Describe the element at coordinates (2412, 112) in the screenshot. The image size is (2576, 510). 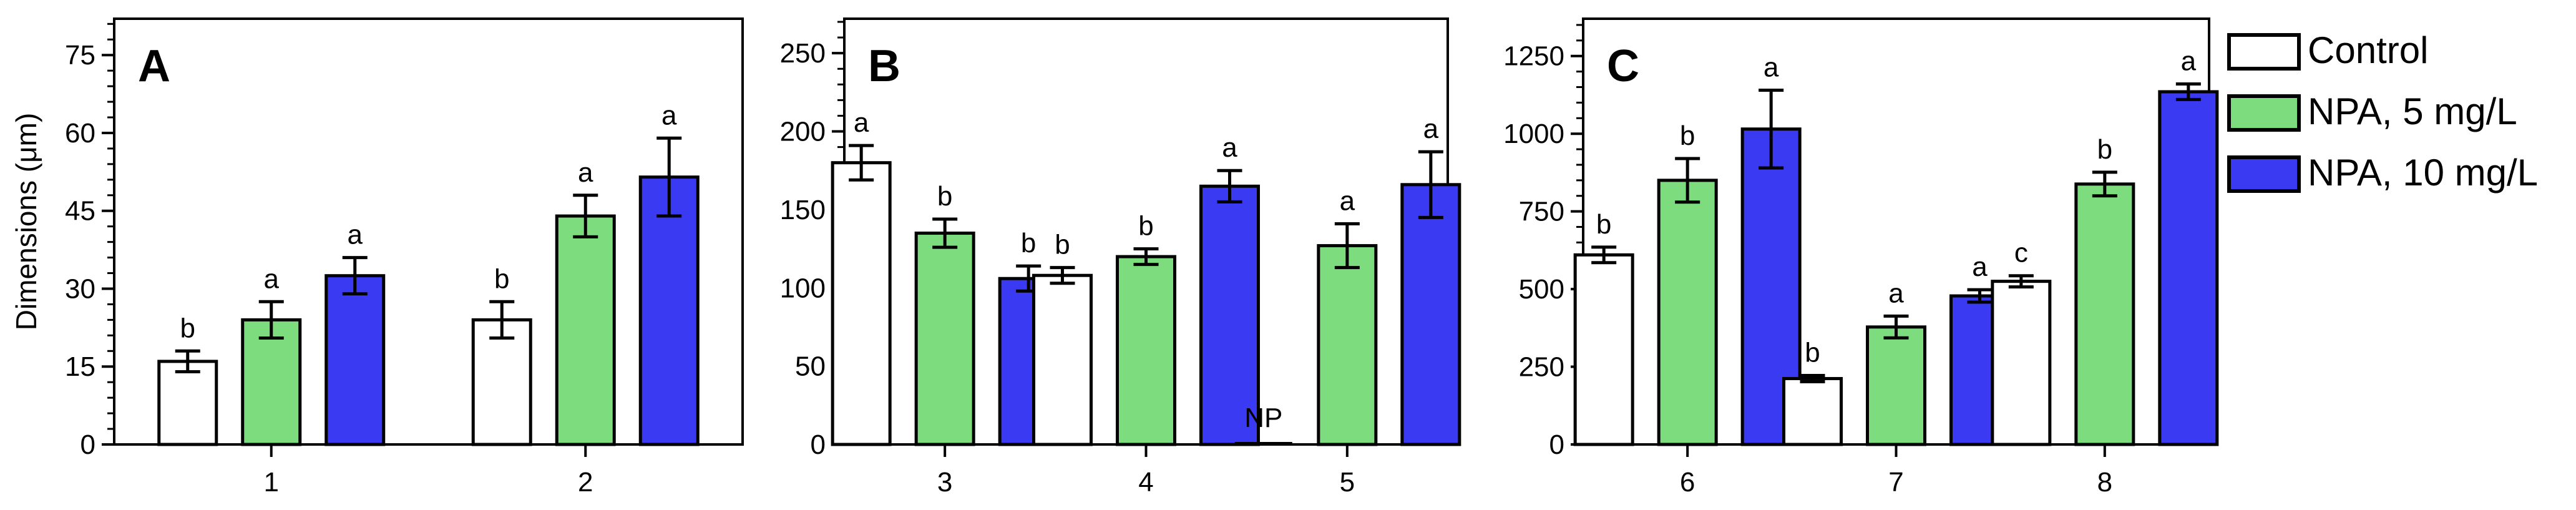
I see `legend-label: NPA, 5 mg/L` at that location.